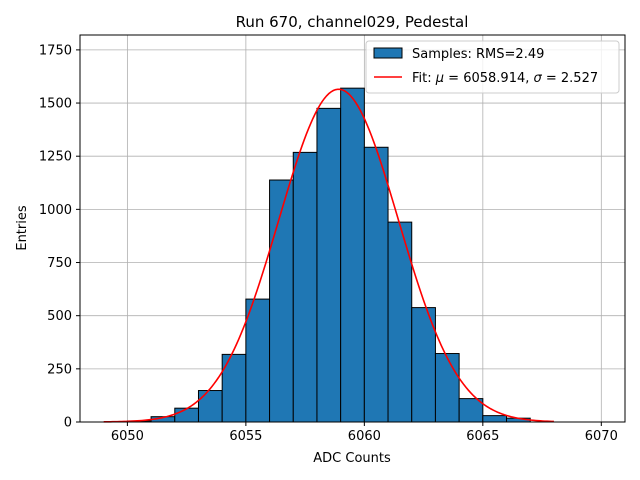  What do you see at coordinates (59, 237) in the screenshot?
I see `y-axis-ticks: 0 250 500 750 1000 1250 1500 1750` at bounding box center [59, 237].